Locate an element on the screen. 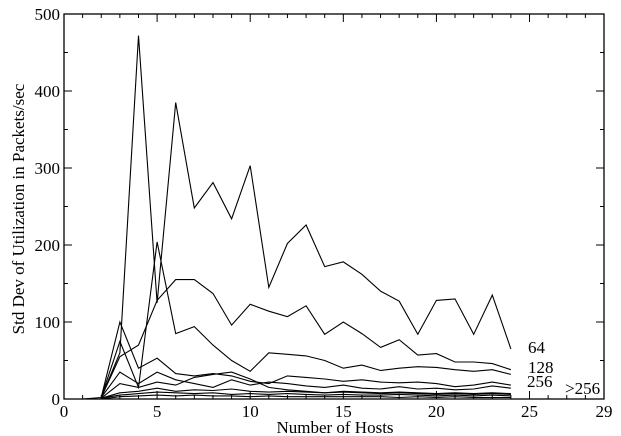 The image size is (621, 436). y-tick-label-100: 100 is located at coordinates (48, 322).